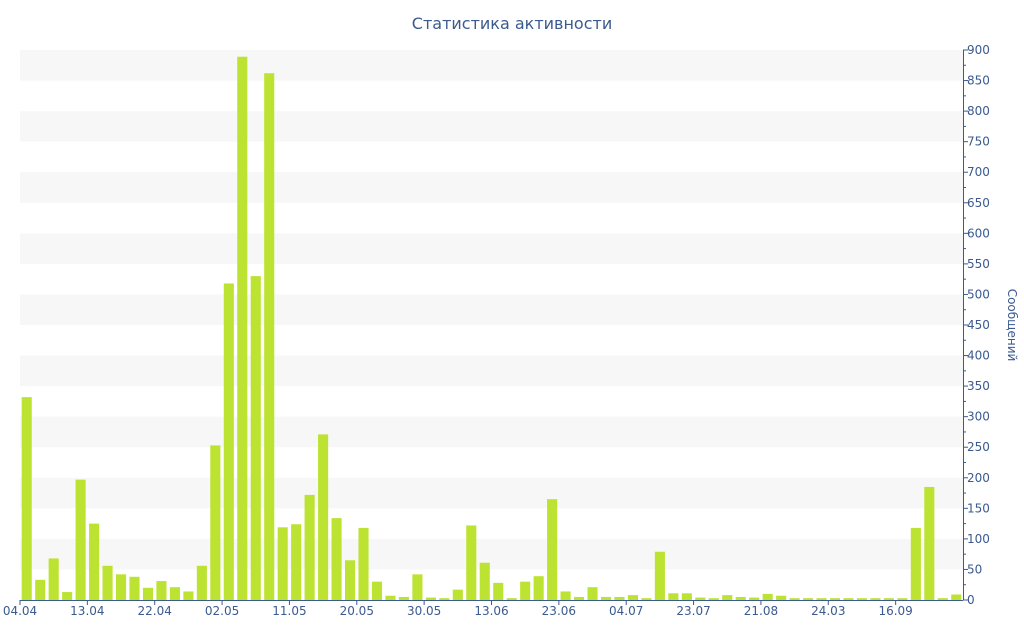 The image size is (1024, 640). I want to click on y-tick-label: 700, so click(978, 172).